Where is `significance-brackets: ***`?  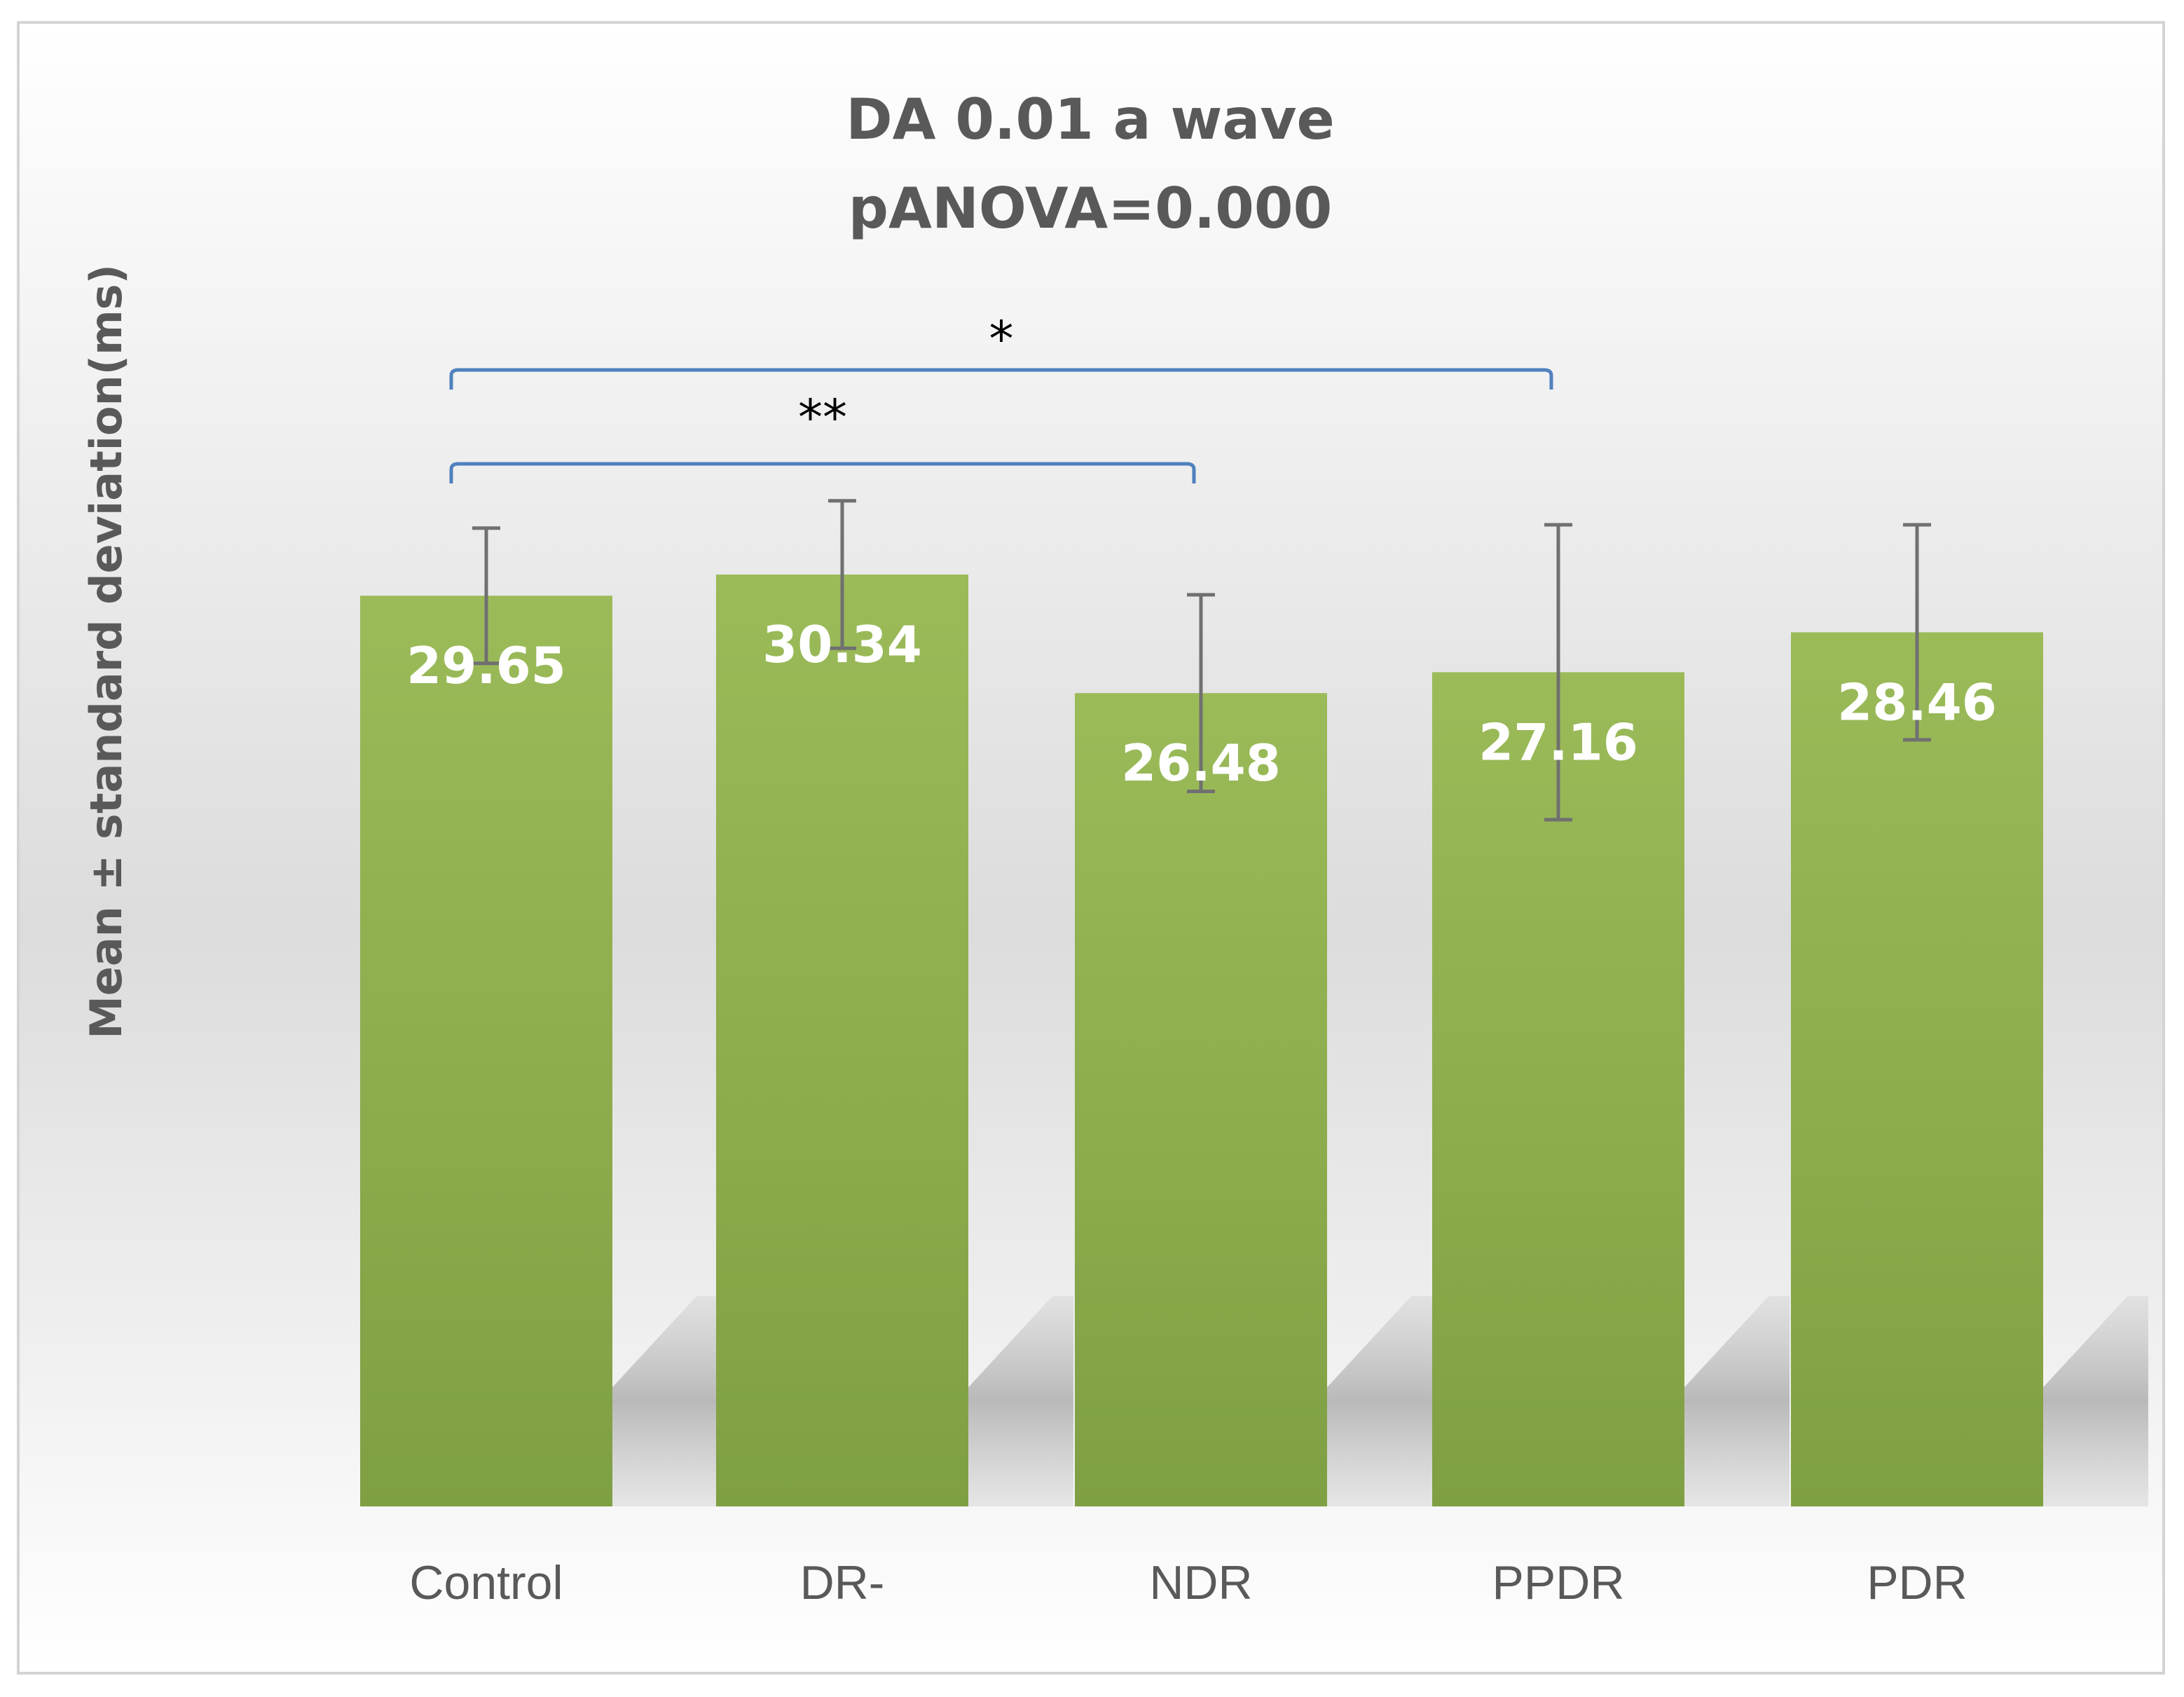 significance-brackets: *** is located at coordinates (1001, 396).